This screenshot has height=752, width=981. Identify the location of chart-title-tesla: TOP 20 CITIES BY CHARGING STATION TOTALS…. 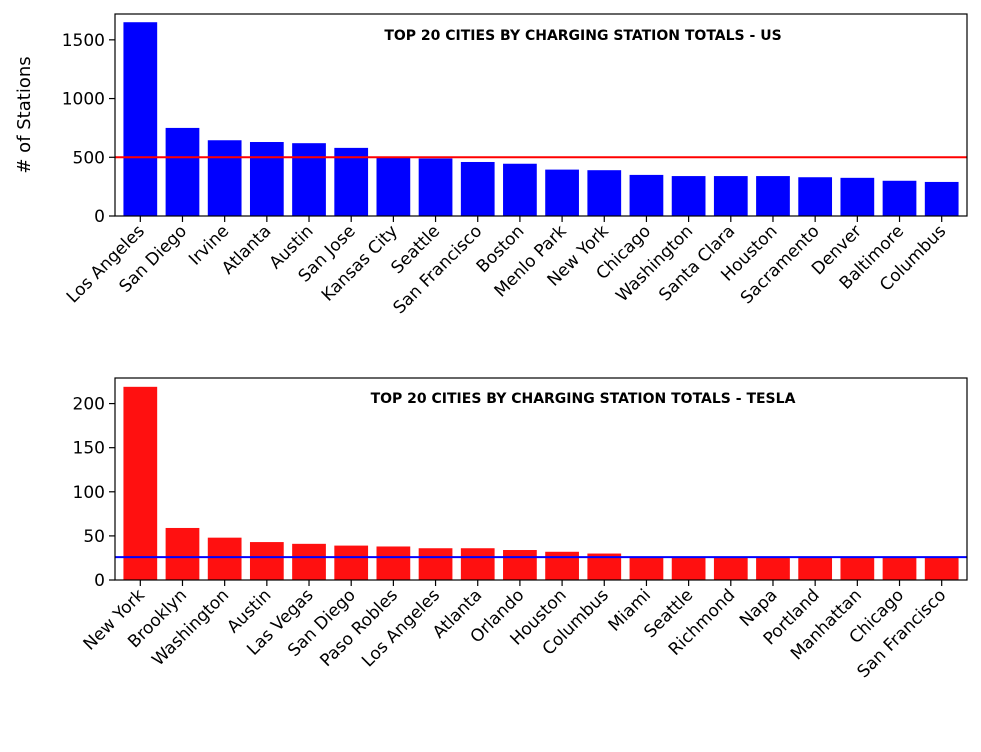
(583, 399).